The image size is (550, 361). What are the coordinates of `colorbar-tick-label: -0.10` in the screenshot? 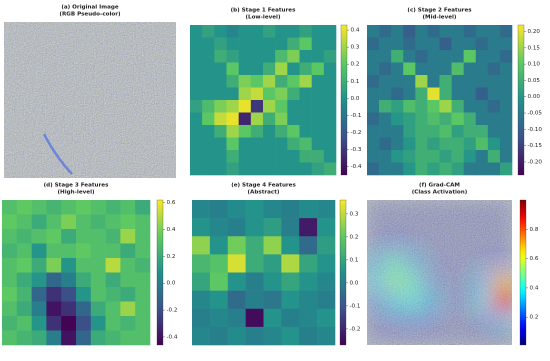 It's located at (535, 130).